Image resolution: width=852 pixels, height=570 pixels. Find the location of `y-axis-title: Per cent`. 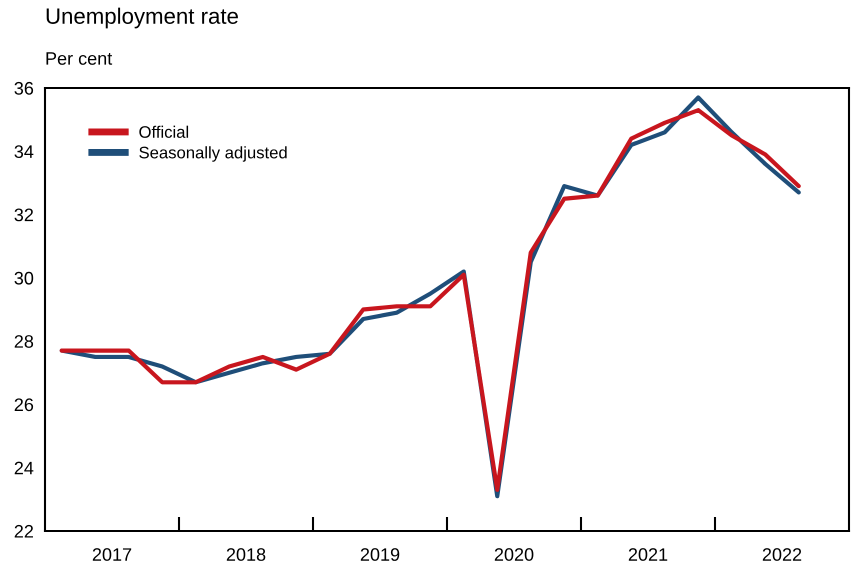

y-axis-title: Per cent is located at coordinates (79, 58).